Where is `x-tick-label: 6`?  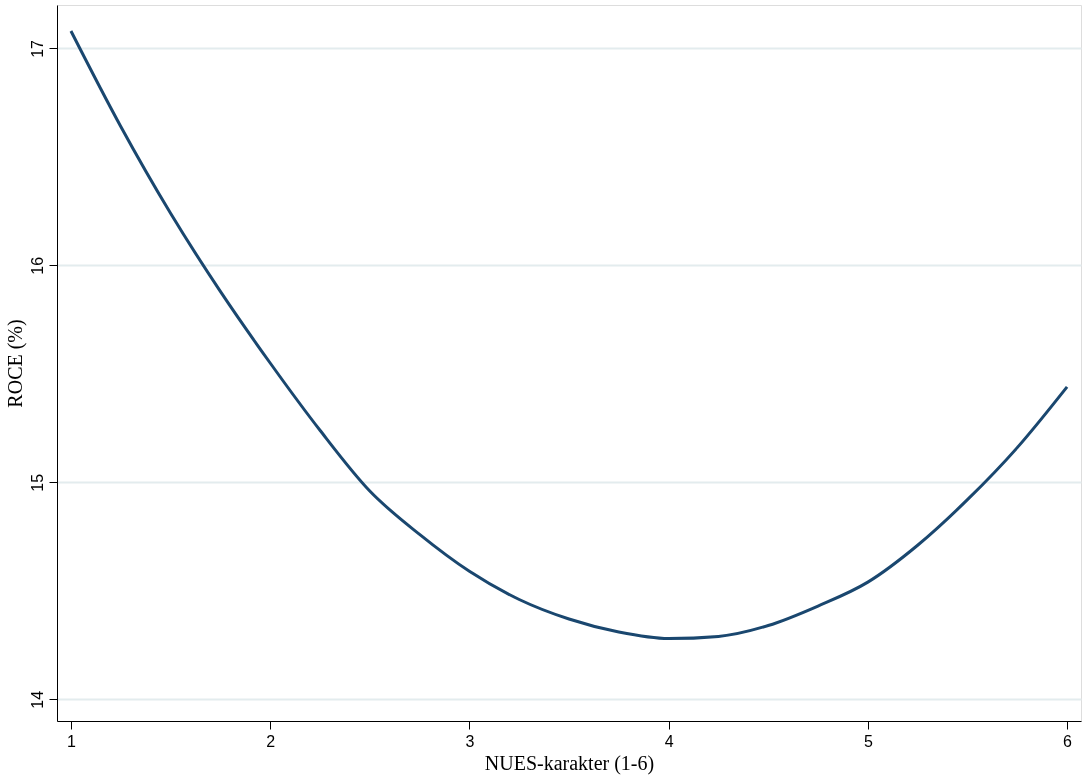 x-tick-label: 6 is located at coordinates (1068, 741).